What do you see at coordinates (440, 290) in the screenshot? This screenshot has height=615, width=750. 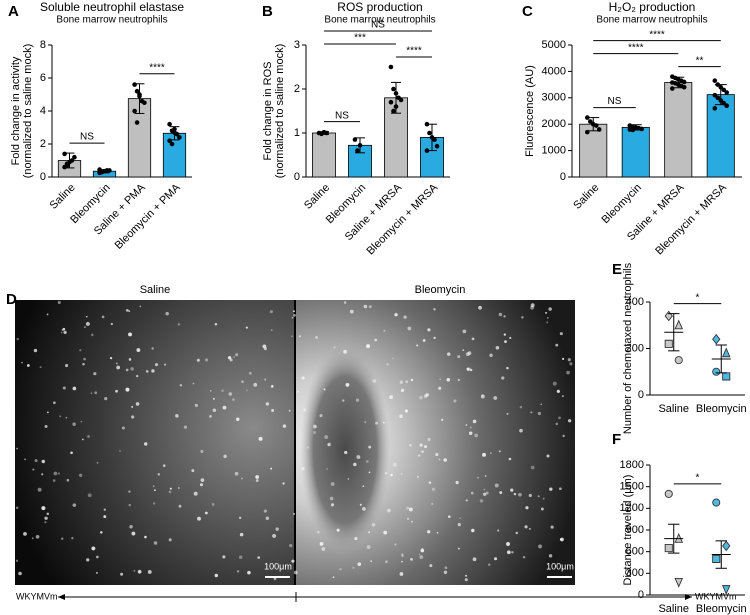 I see `image-label: Bleomycin` at bounding box center [440, 290].